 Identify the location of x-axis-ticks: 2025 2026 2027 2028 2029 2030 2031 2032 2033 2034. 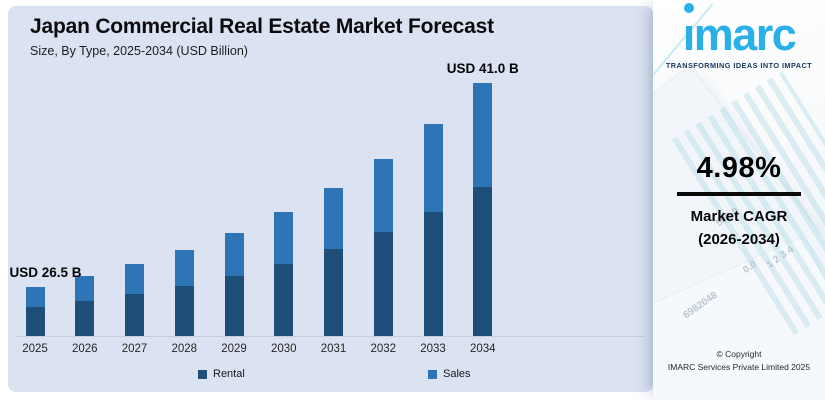
(330, 351).